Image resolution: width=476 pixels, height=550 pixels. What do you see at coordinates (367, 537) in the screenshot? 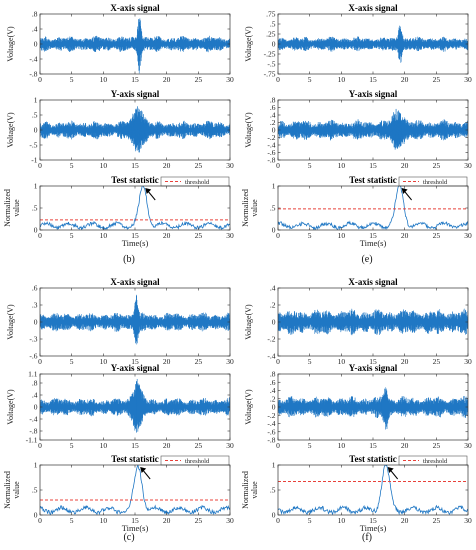
I see `panel-caption: (f)` at bounding box center [367, 537].